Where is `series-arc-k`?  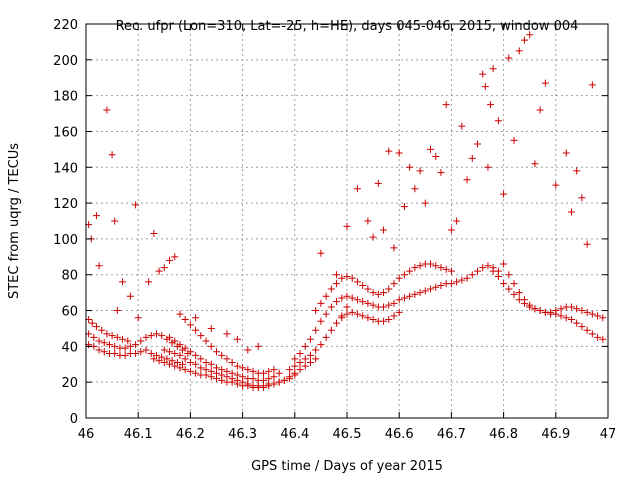
series-arc-k is located at coordinates (370, 316).